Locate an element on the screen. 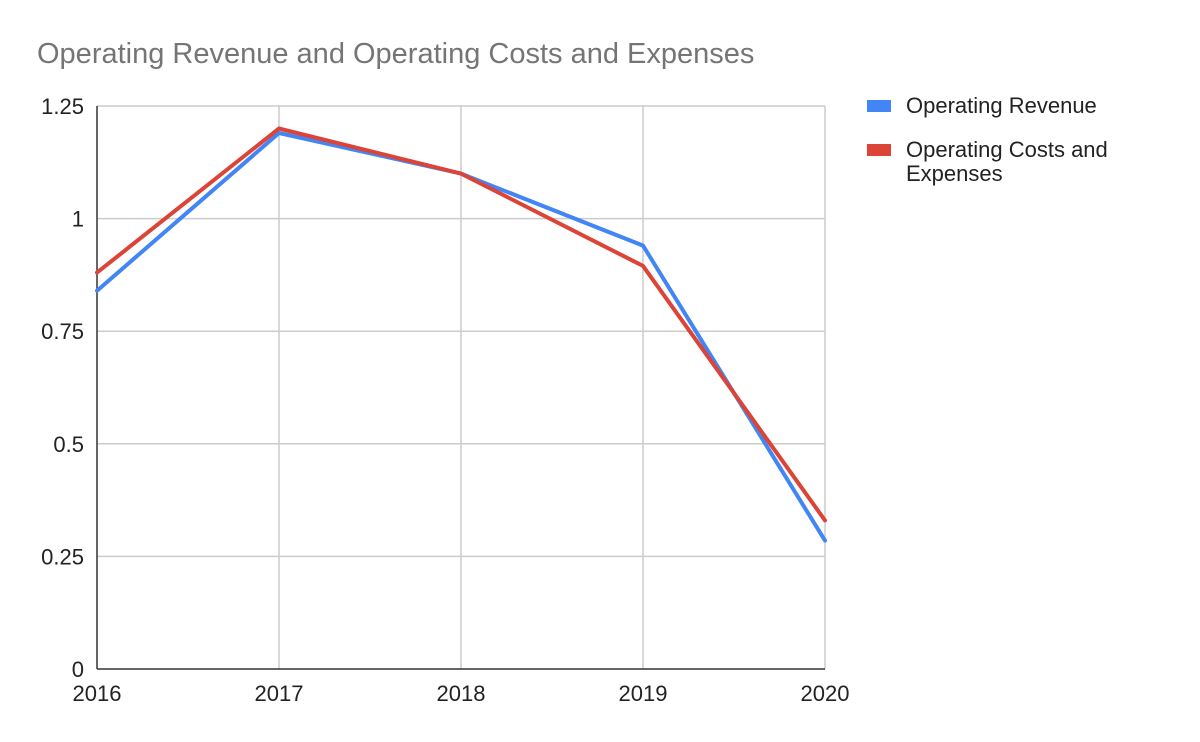 Image resolution: width=1200 pixels, height=742 pixels. y-tick-label: 0.25 is located at coordinates (62, 556).